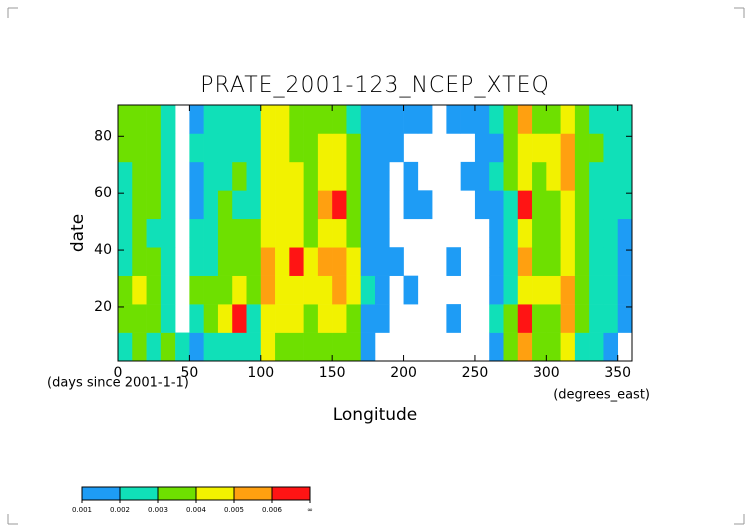 The height and width of the screenshot is (532, 752). Describe the element at coordinates (332, 373) in the screenshot. I see `x-tick-label: 150` at that location.